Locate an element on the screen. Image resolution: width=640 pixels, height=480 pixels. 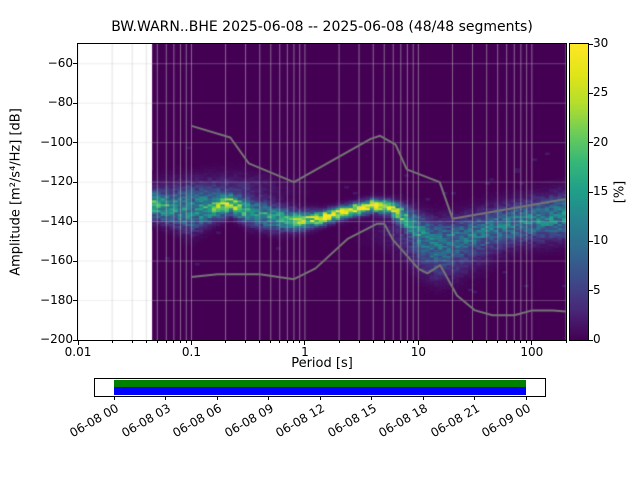
y-tick-label: −100 is located at coordinates (56, 141).